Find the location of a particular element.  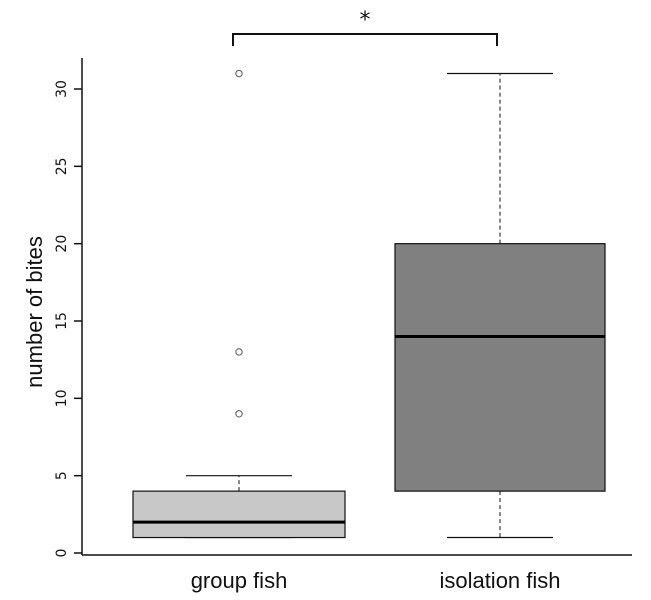

y-tick-label-25: 25 is located at coordinates (62, 166).